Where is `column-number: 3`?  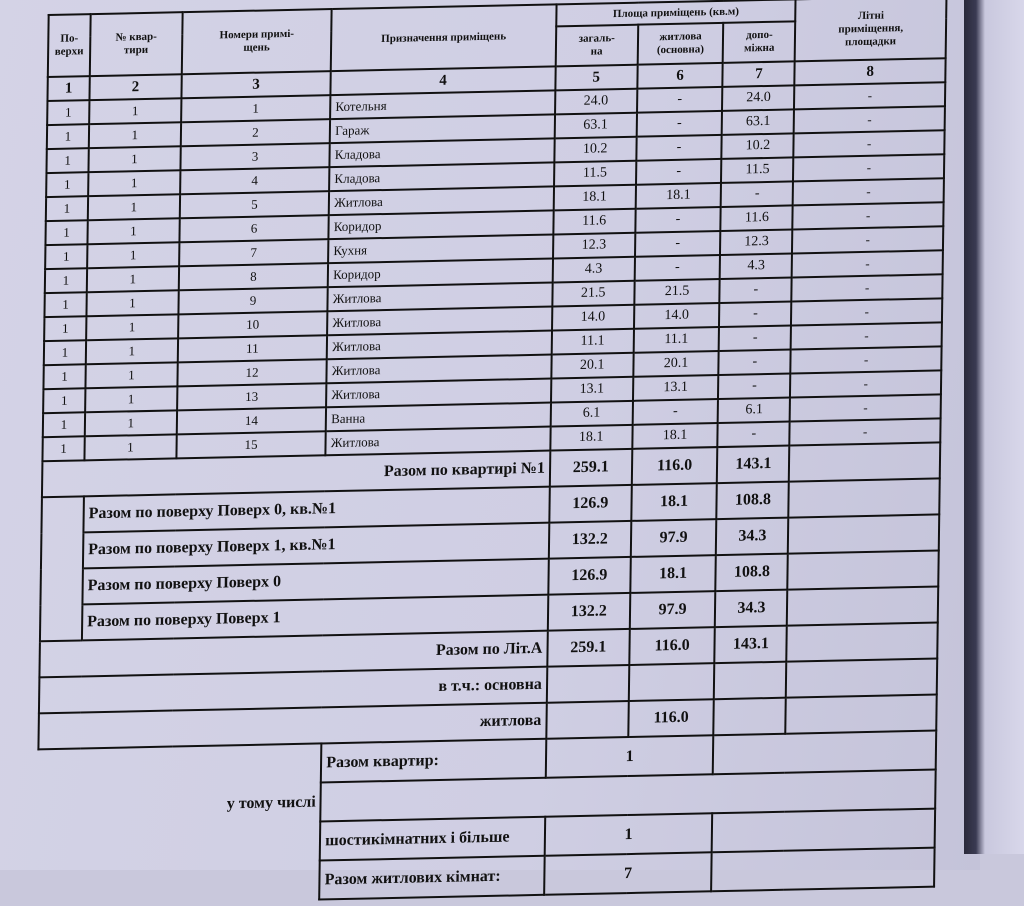
column-number: 3 is located at coordinates (256, 85).